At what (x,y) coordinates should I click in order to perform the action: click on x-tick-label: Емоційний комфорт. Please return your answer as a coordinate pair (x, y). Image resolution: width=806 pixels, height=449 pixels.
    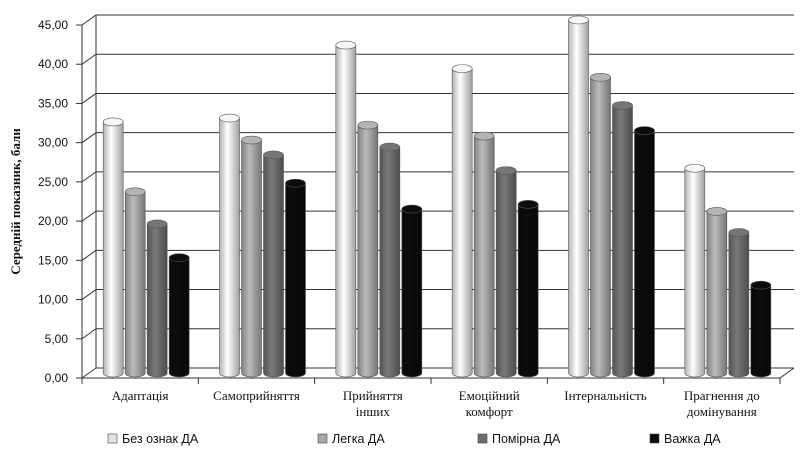
    Looking at the image, I should click on (489, 403).